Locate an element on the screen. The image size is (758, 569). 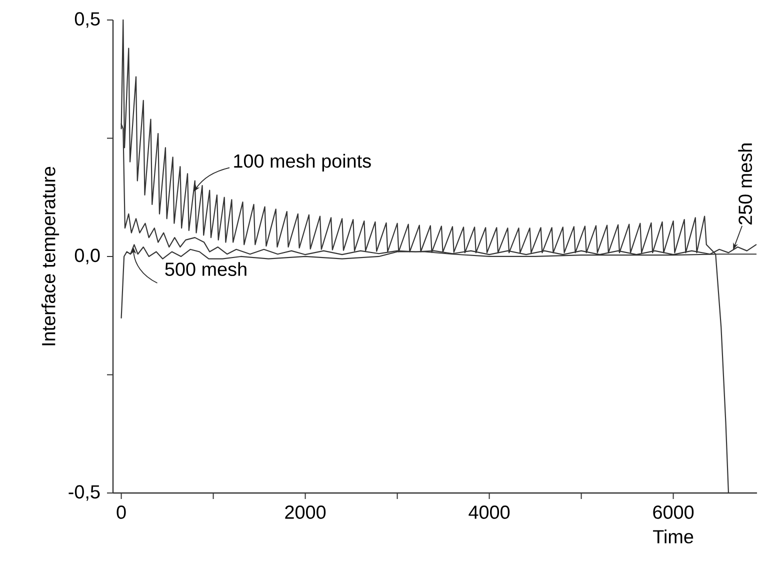
y-tick-label: 0,5 is located at coordinates (87, 20).